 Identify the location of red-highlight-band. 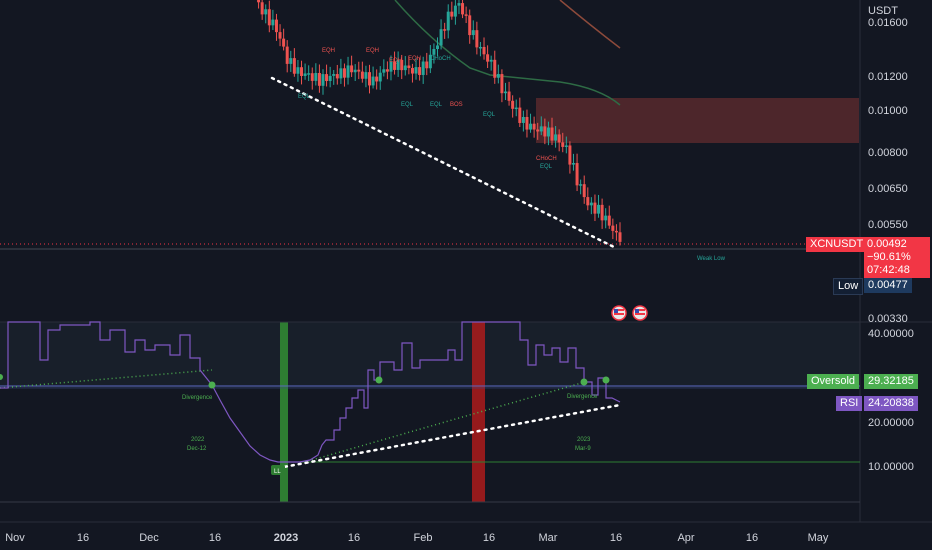
(478, 412).